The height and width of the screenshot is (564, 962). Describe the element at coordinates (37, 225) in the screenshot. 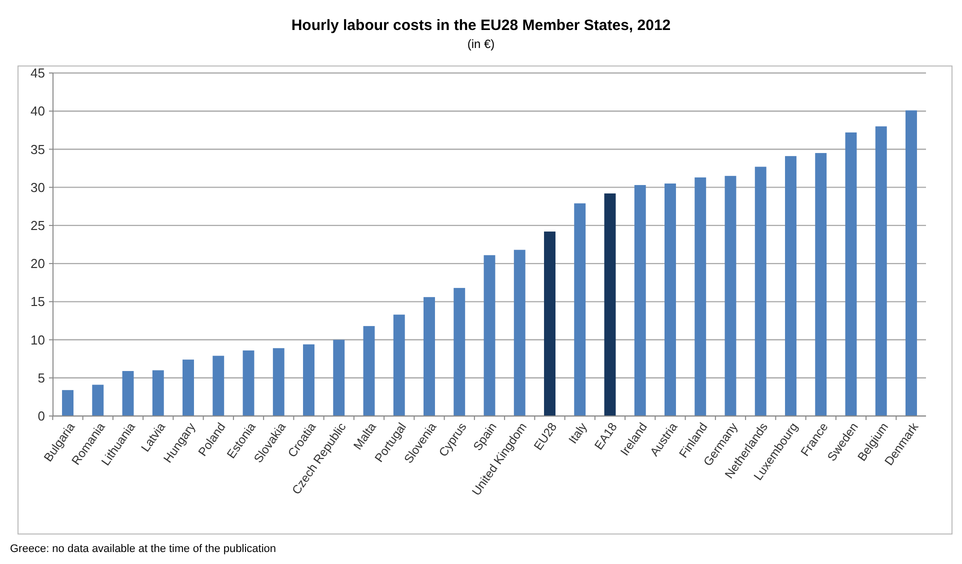

I see `y-tick-label: 25` at that location.